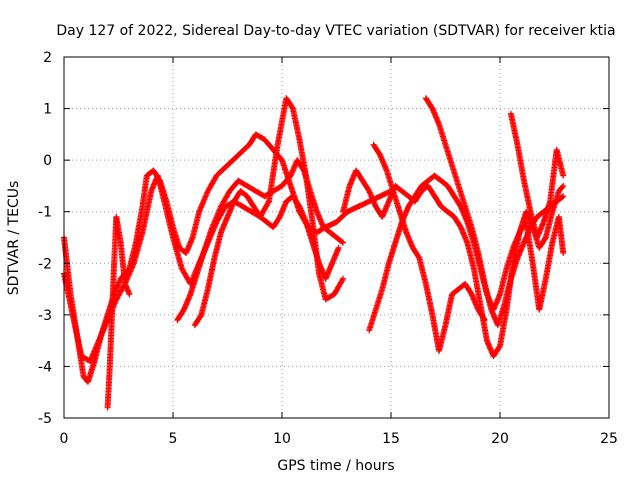  What do you see at coordinates (47, 161) in the screenshot?
I see `y-tick-label: 0` at bounding box center [47, 161].